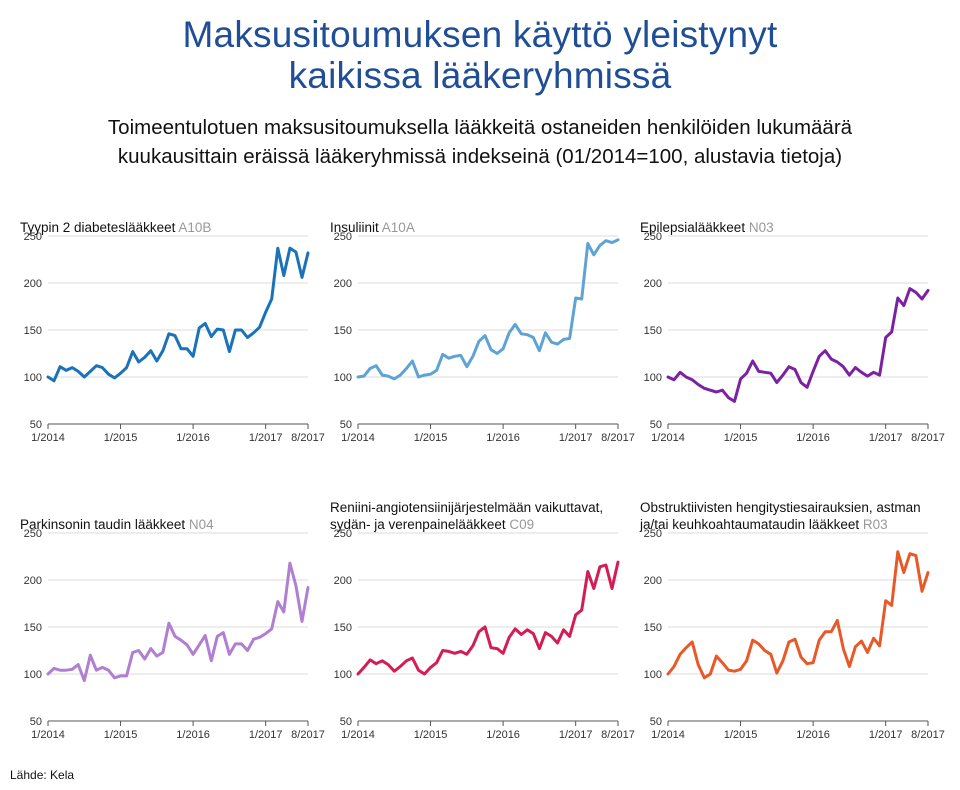 The height and width of the screenshot is (790, 960). I want to click on chart-code: C09, so click(522, 524).